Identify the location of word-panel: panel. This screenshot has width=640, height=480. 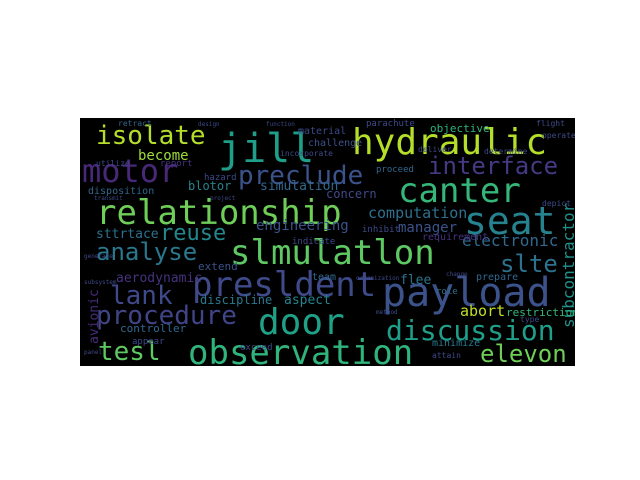
(93, 352).